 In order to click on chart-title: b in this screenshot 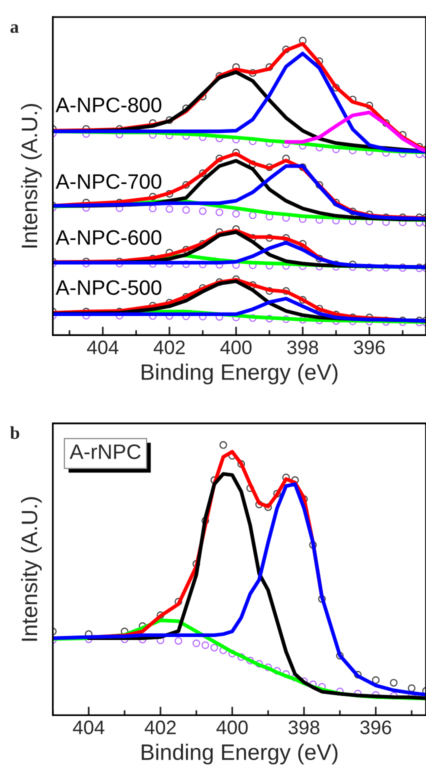, I will do `click(15, 433)`.